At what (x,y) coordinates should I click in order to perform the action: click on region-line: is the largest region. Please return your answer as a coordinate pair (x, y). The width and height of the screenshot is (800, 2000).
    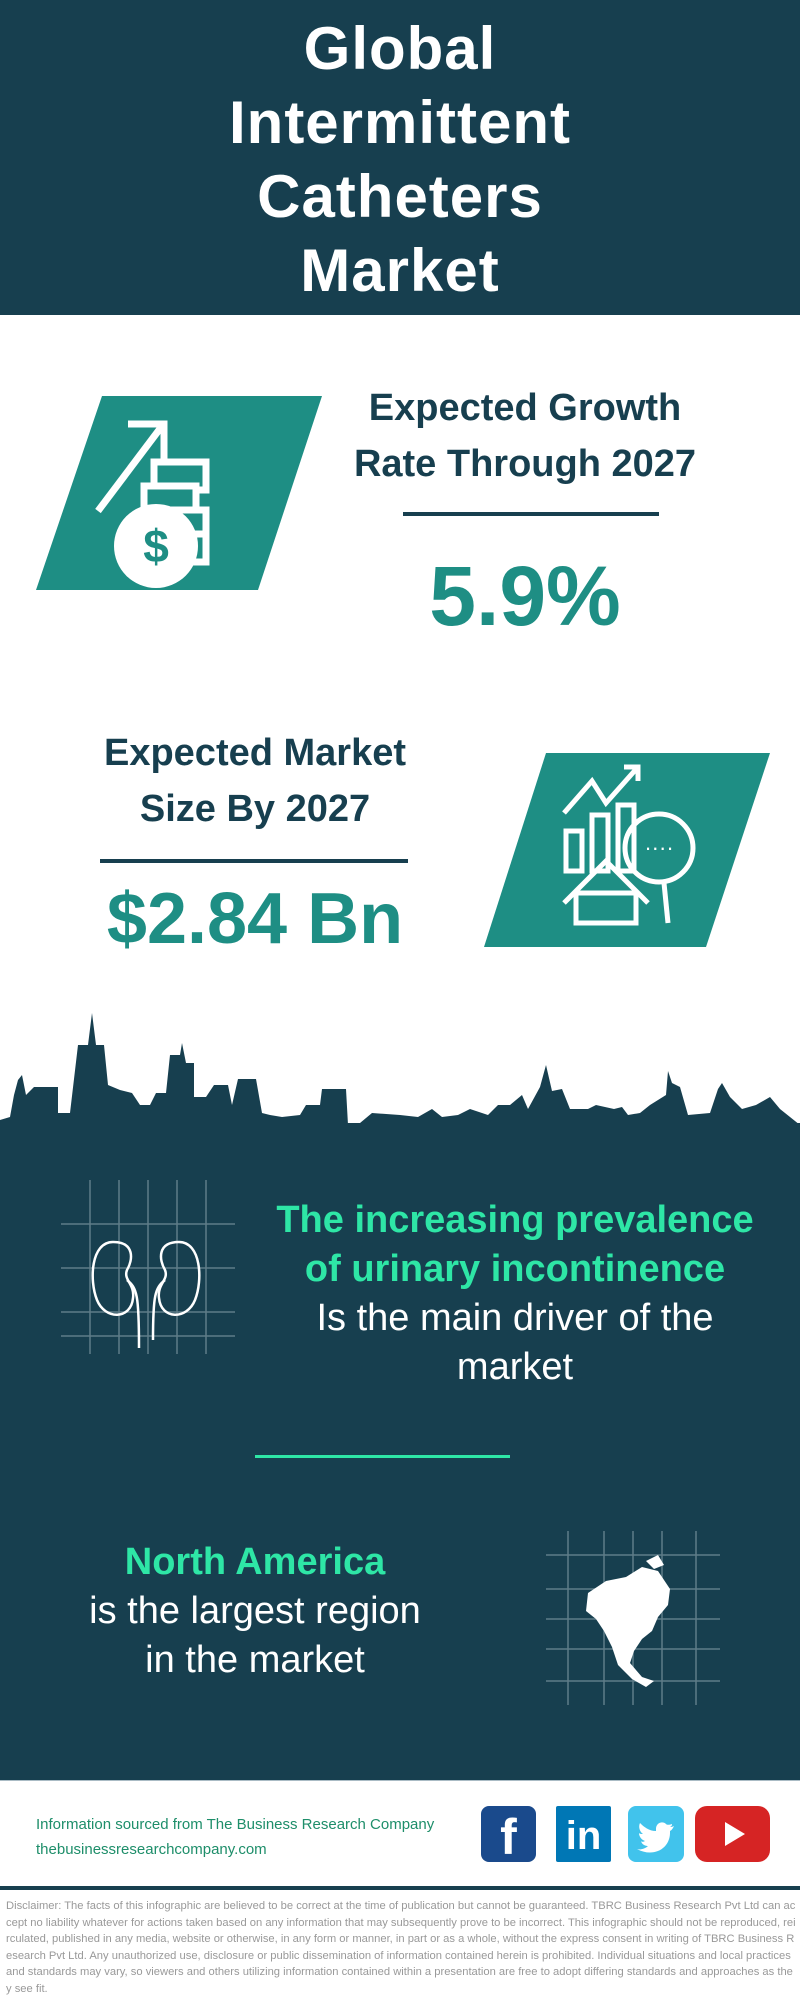
    Looking at the image, I should click on (255, 1611).